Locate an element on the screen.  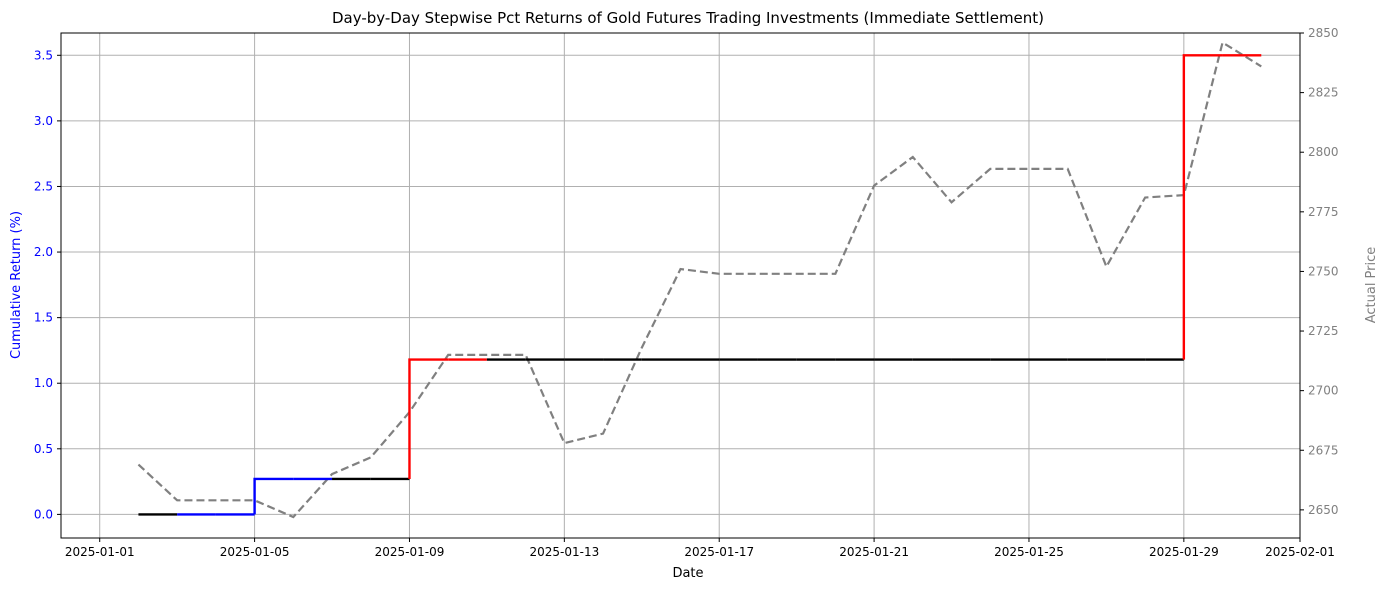
y-right-tick-label: 2850 is located at coordinates (1323, 33).